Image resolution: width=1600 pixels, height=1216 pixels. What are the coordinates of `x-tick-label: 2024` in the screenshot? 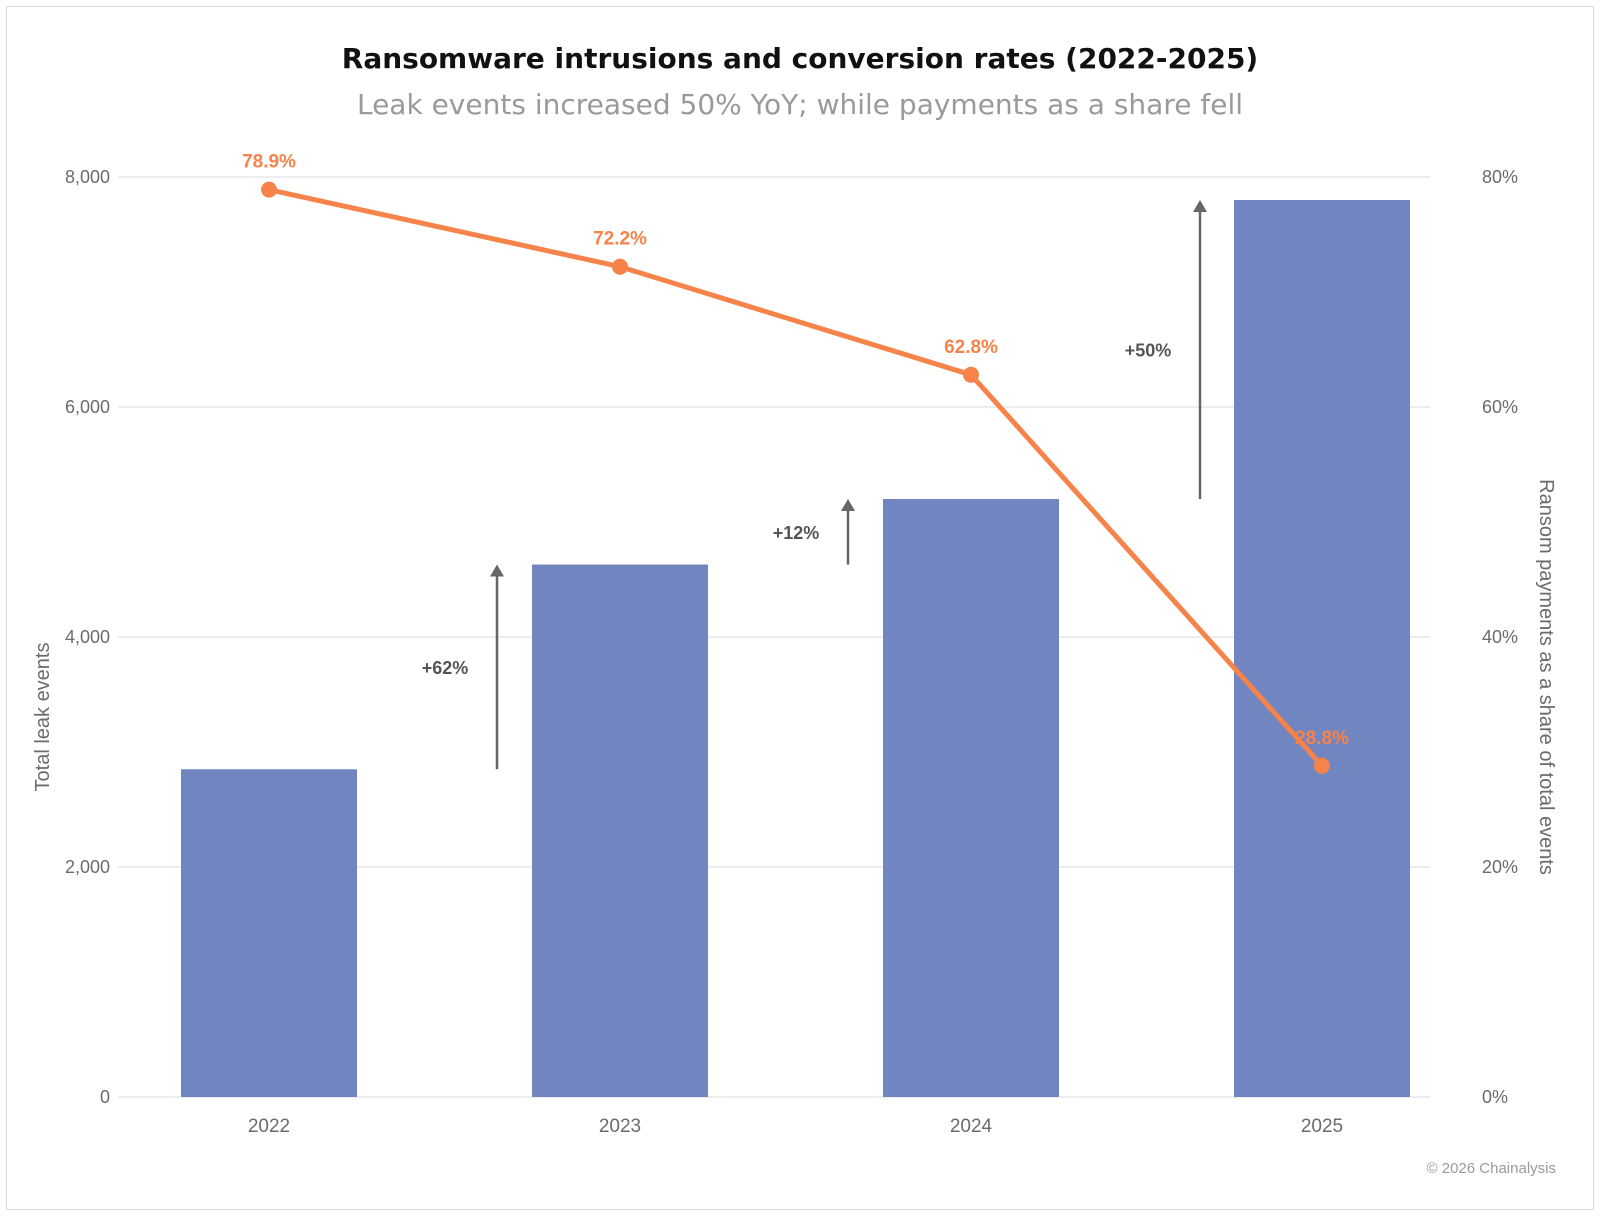 It's located at (971, 1126).